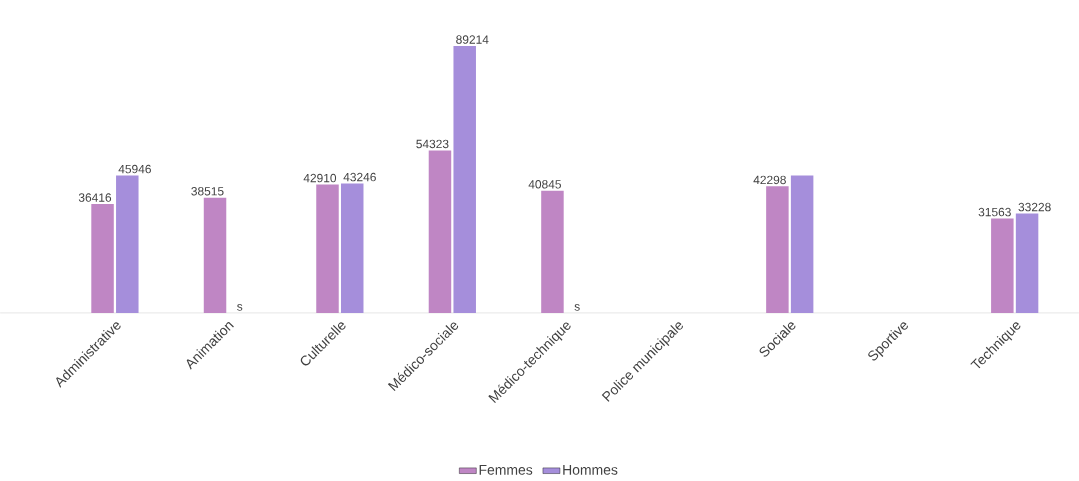 This screenshot has height=481, width=1079. Describe the element at coordinates (134, 169) in the screenshot. I see `data-label: 45946` at that location.